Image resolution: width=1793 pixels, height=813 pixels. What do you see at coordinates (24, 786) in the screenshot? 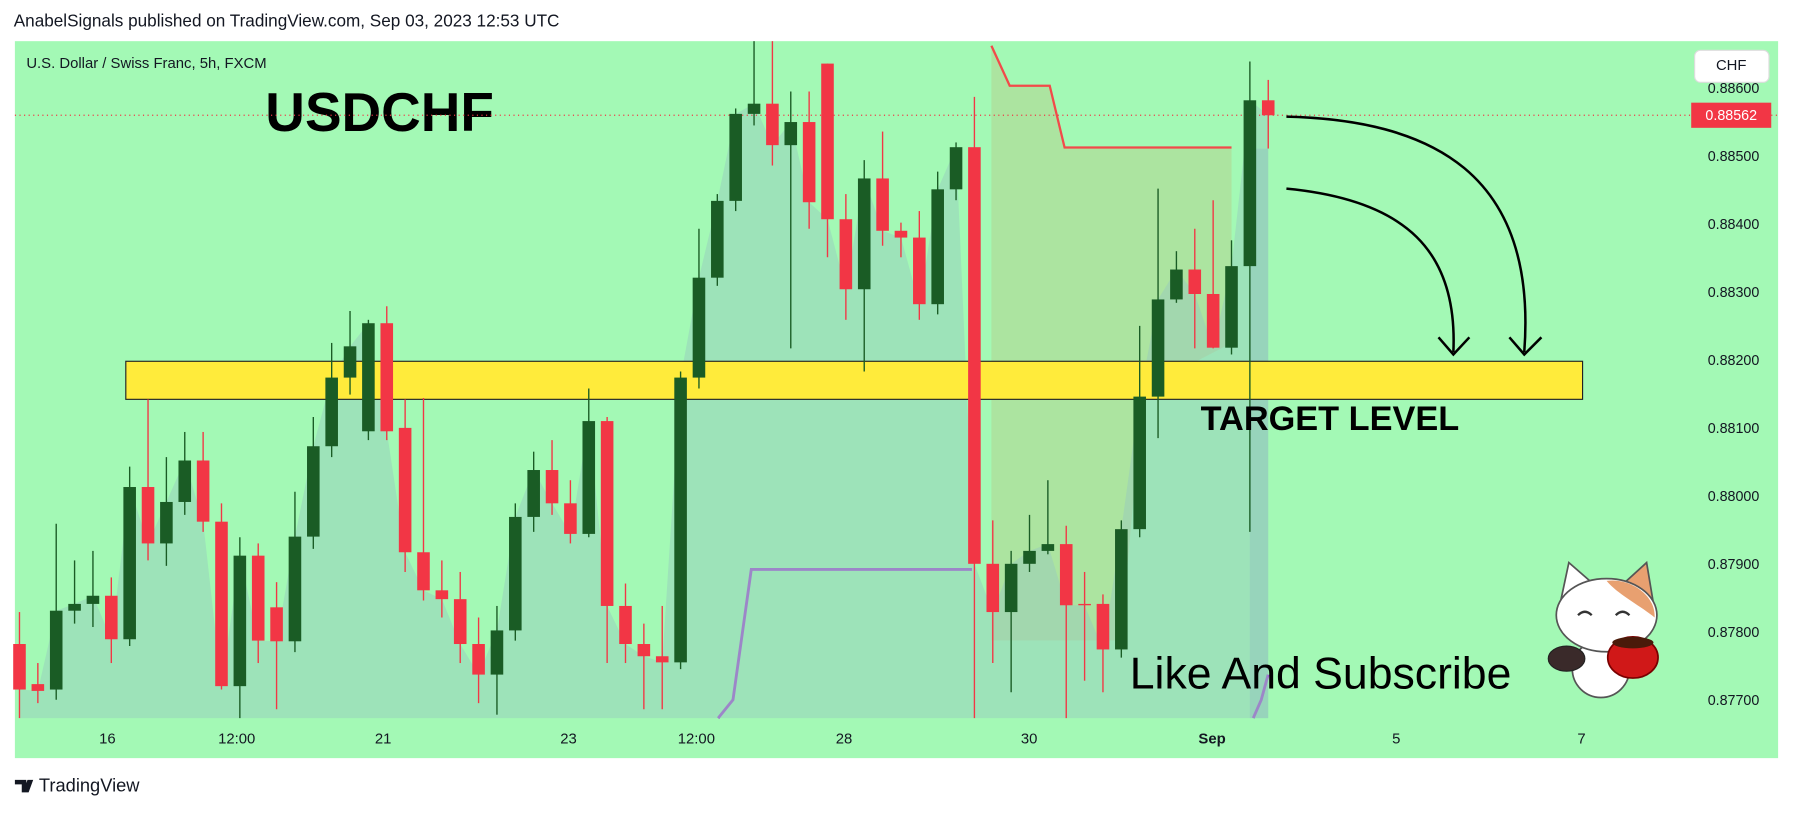
I see `logo-mark` at bounding box center [24, 786].